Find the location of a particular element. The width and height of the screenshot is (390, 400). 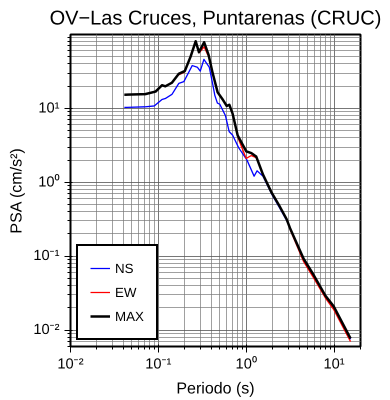

y-tick-label: 10⁻² is located at coordinates (46, 330).